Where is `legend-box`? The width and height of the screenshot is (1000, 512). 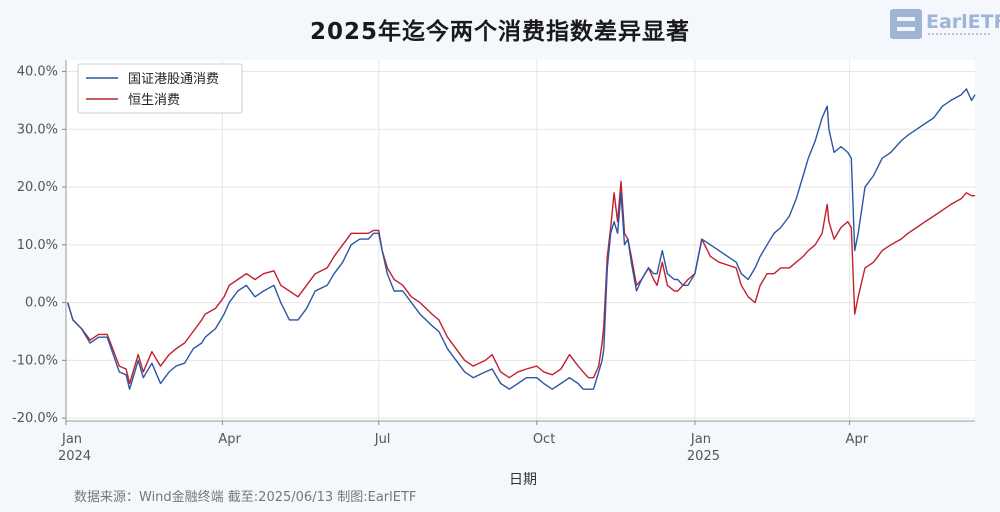
legend-box is located at coordinates (160, 88).